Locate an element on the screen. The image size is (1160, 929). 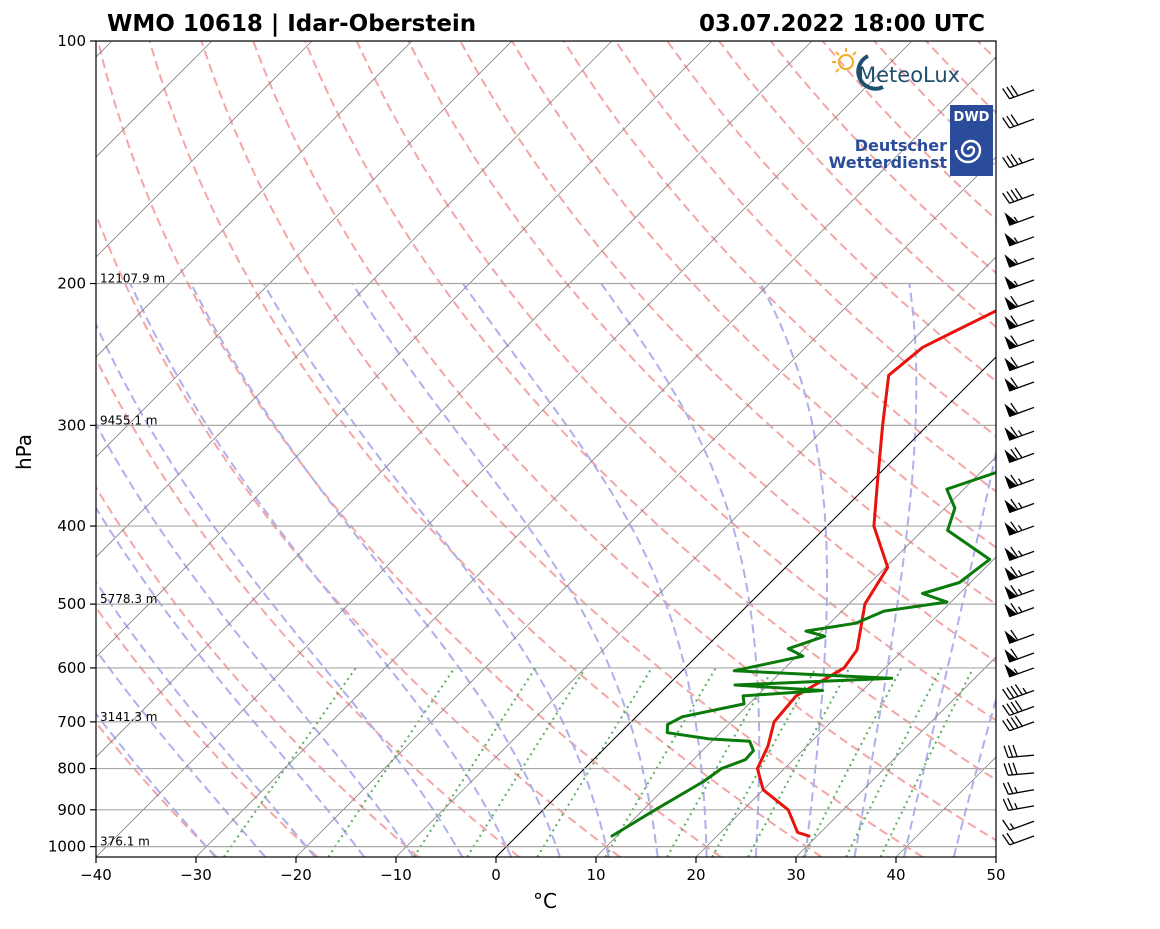
x-tick-label: 40 is located at coordinates (895, 875).